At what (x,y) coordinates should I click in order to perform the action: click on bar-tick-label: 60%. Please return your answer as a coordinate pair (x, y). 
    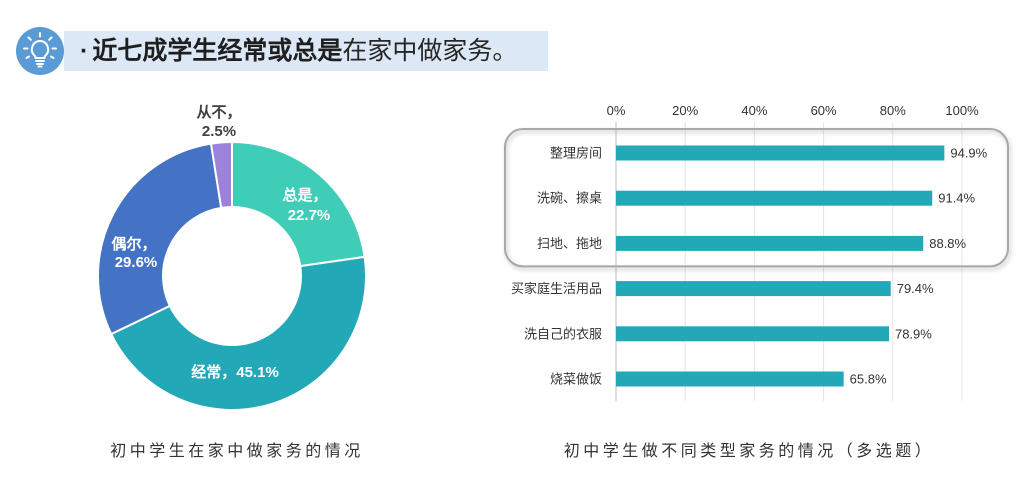
    Looking at the image, I should click on (824, 110).